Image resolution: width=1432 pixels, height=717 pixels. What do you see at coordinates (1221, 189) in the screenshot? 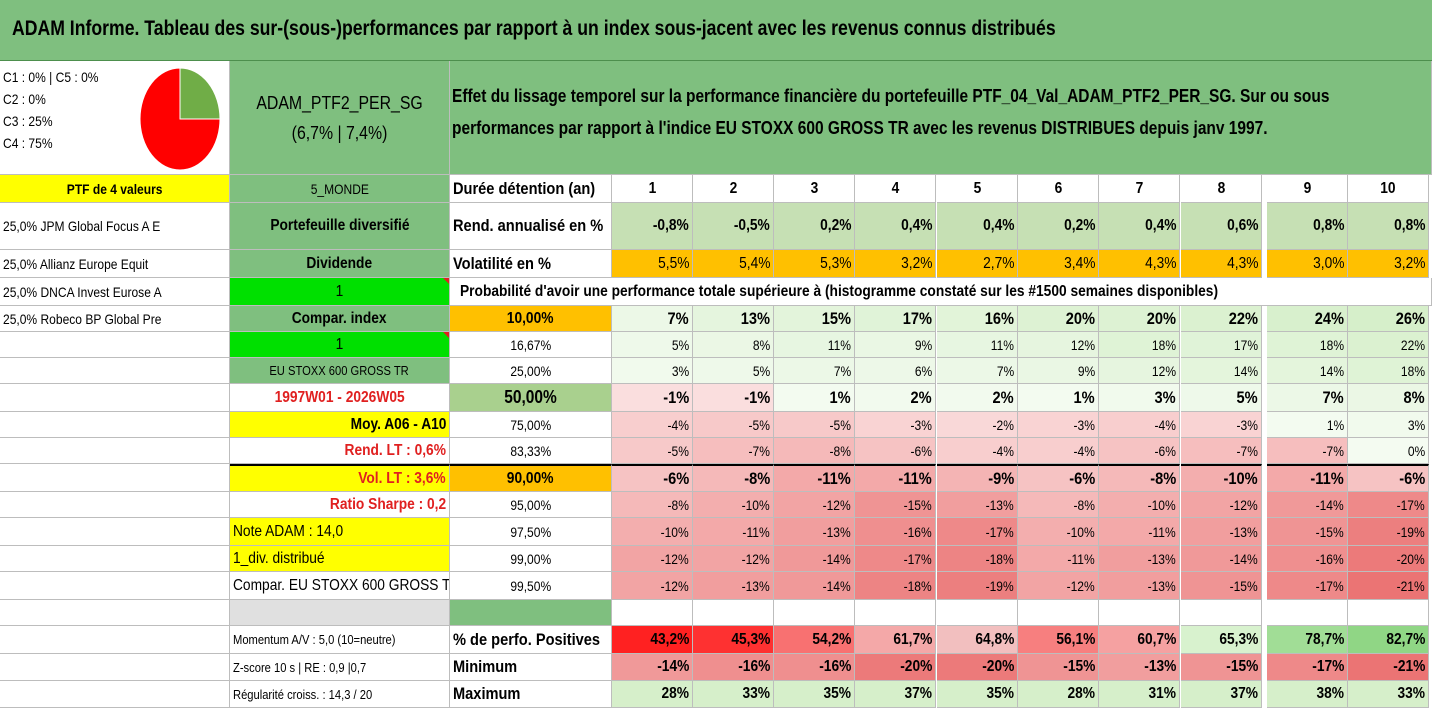
I see `year-header-8: 8` at bounding box center [1221, 189].